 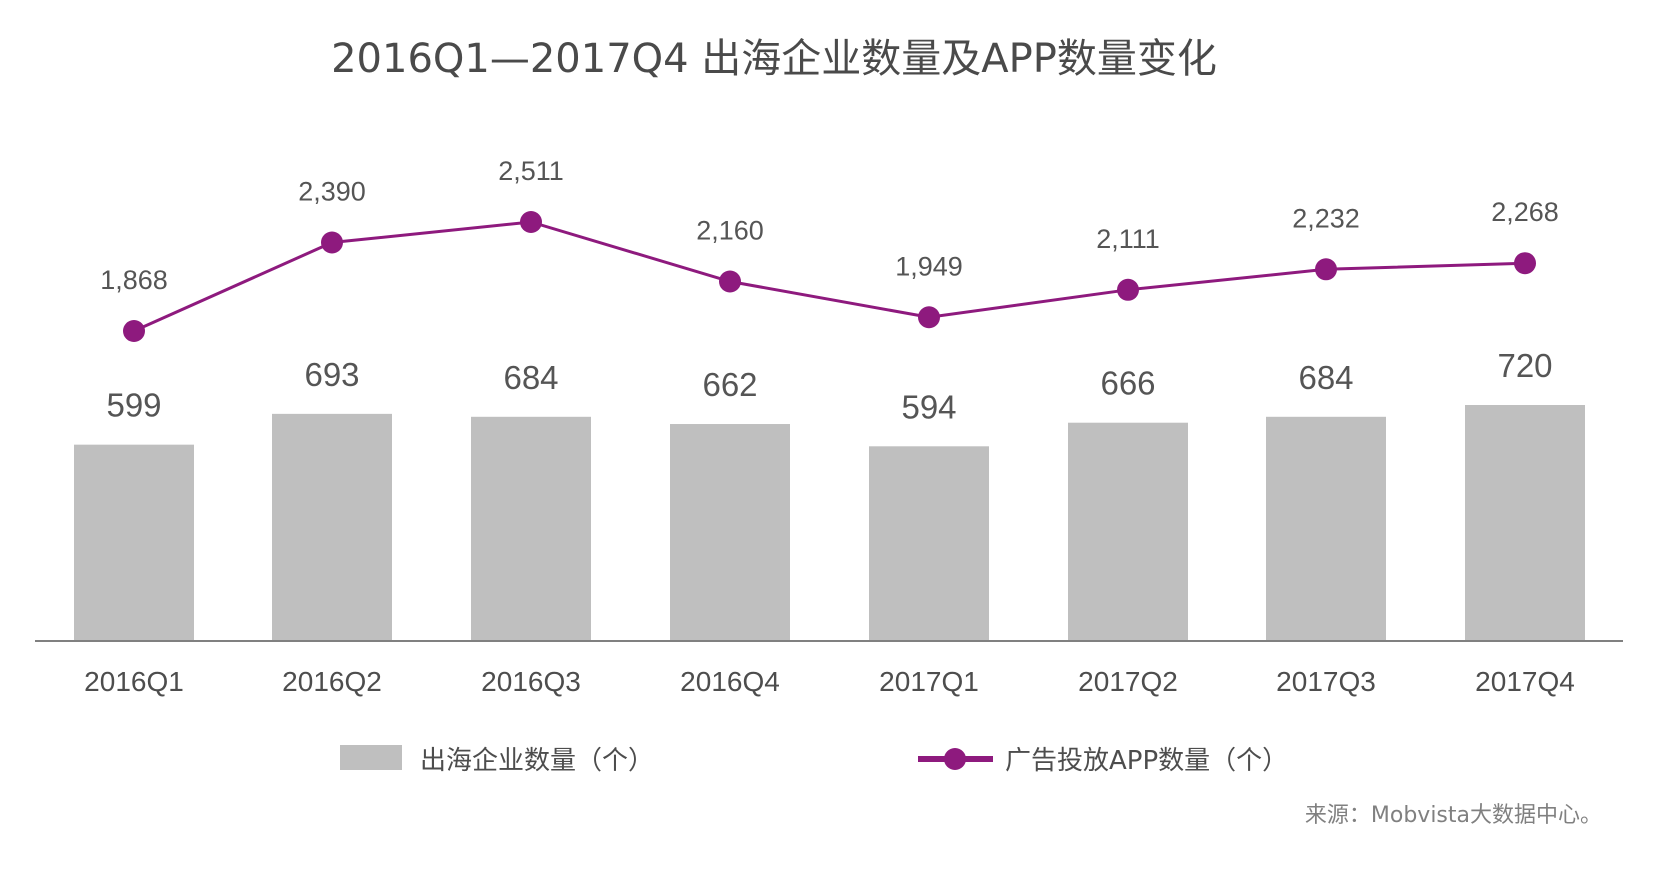 I want to click on bar-value-label: 666, so click(x=1127, y=383).